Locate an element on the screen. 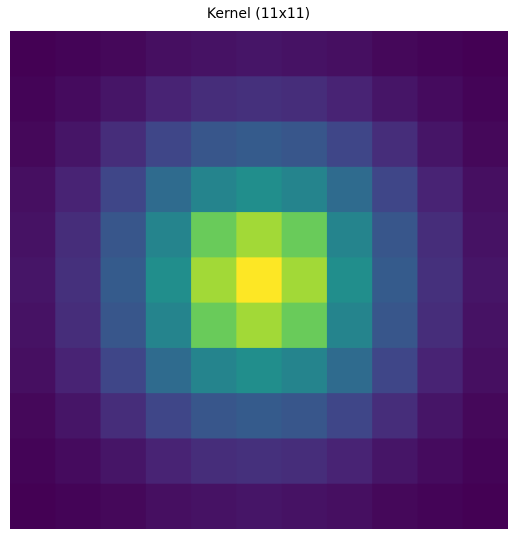 Image resolution: width=517 pixels, height=539 pixels. chart-title: Kernel (11x11) is located at coordinates (258, 14).